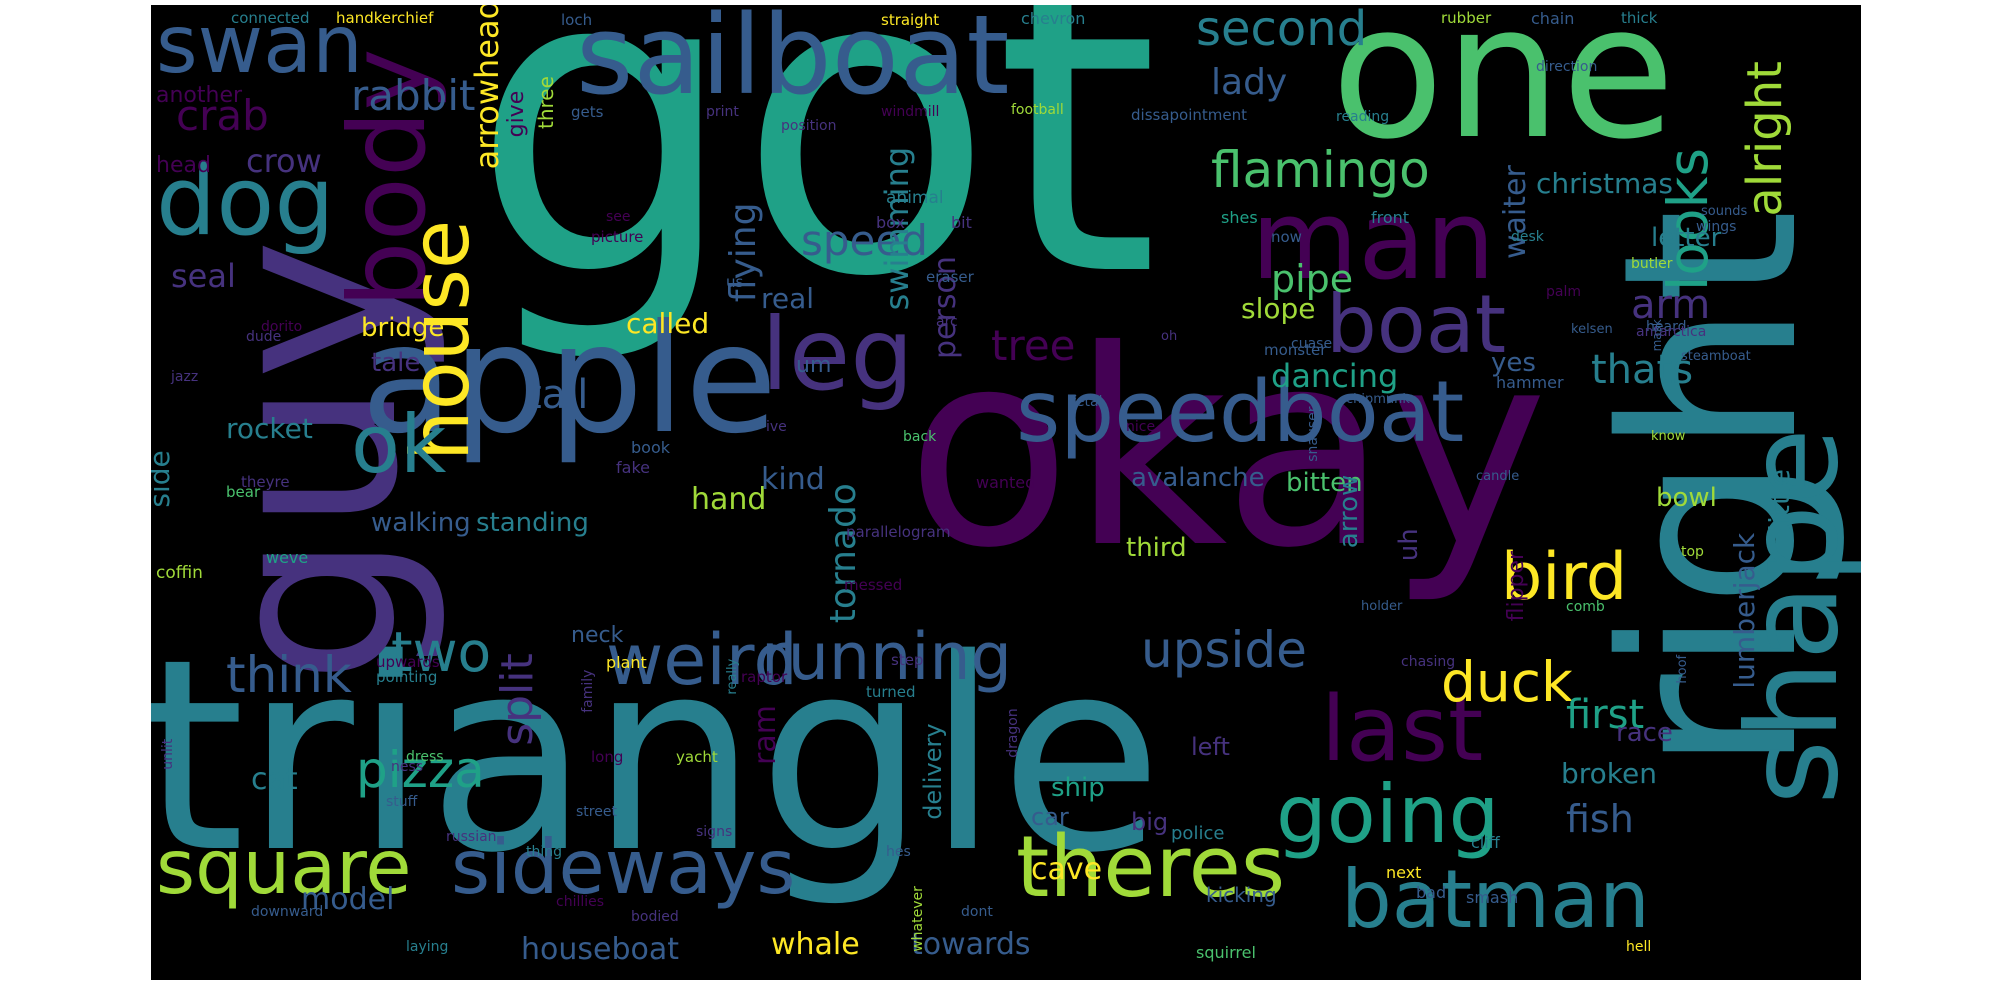 The image size is (2000, 1000). What do you see at coordinates (1657, 335) in the screenshot?
I see `word-cloud-word: mask` at bounding box center [1657, 335].